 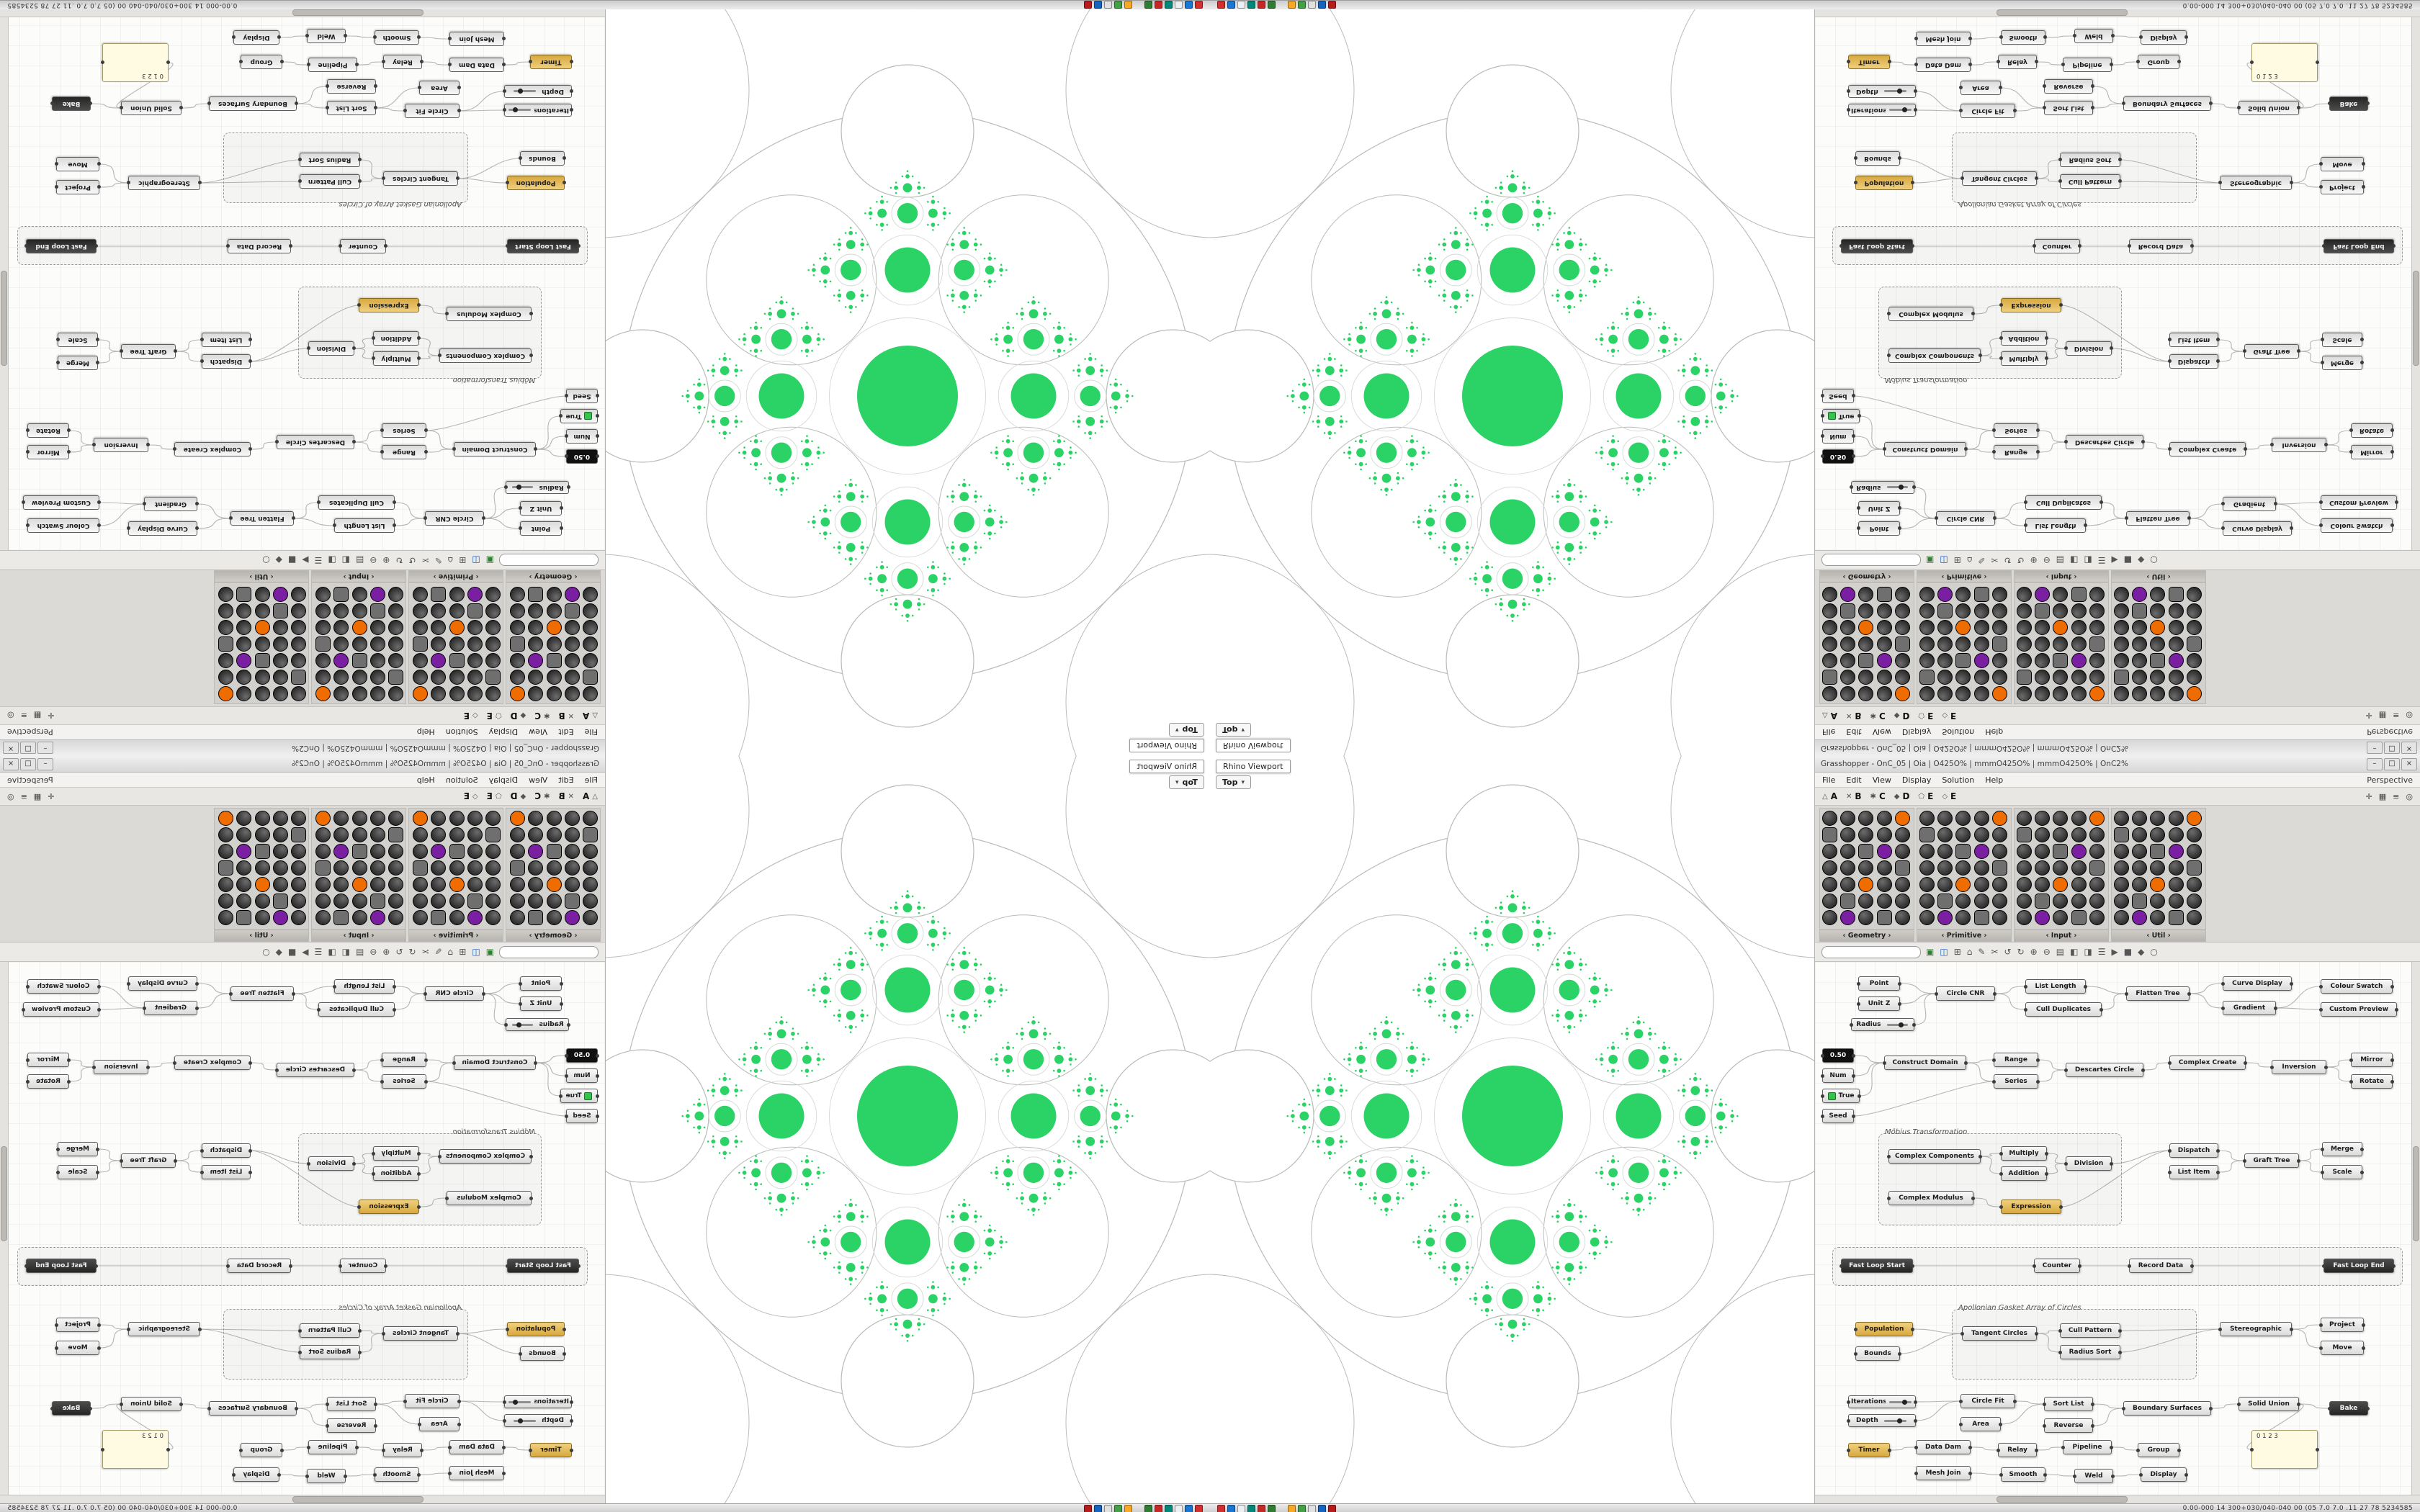 What do you see at coordinates (389, 305) in the screenshot?
I see `gh-node-exp: Expression` at bounding box center [389, 305].